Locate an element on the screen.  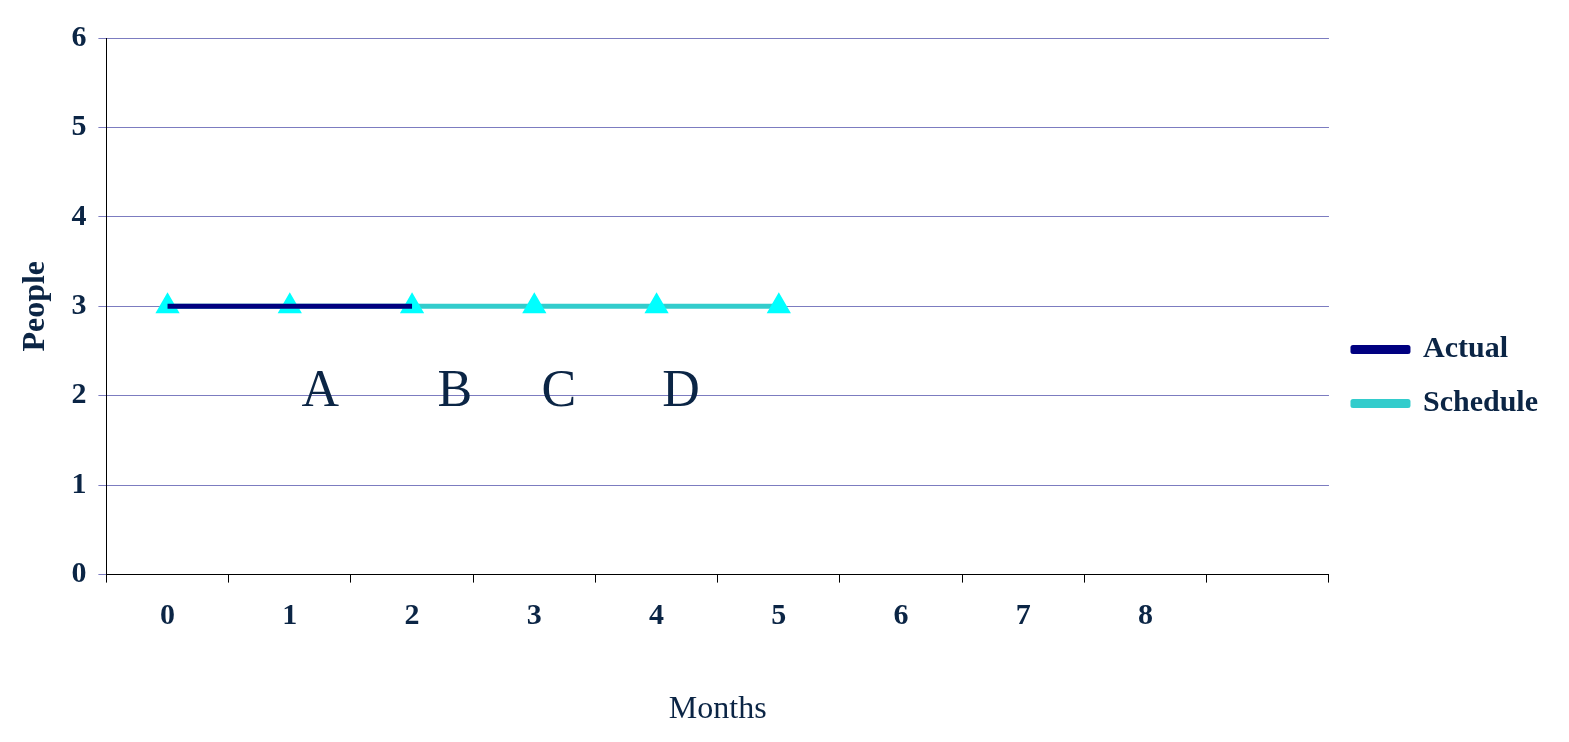
x-axis-title: Months is located at coordinates (717, 707).